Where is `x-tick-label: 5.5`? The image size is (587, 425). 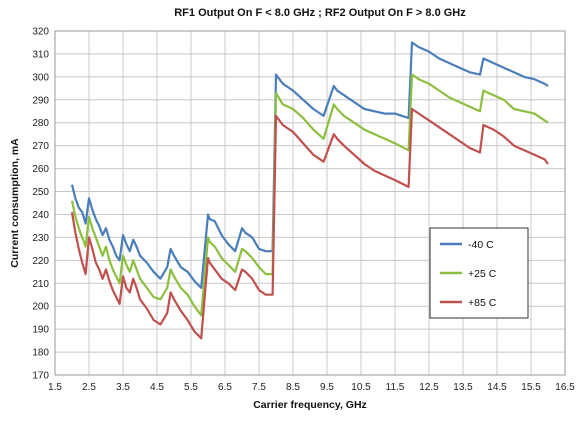 x-tick-label: 5.5 is located at coordinates (191, 387).